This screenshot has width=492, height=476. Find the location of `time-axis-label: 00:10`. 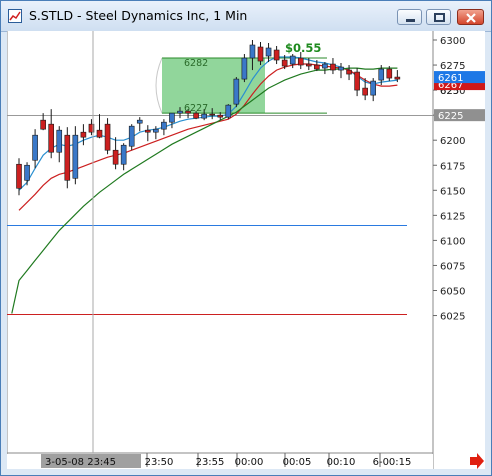

time-axis-label: 00:10 is located at coordinates (341, 462).